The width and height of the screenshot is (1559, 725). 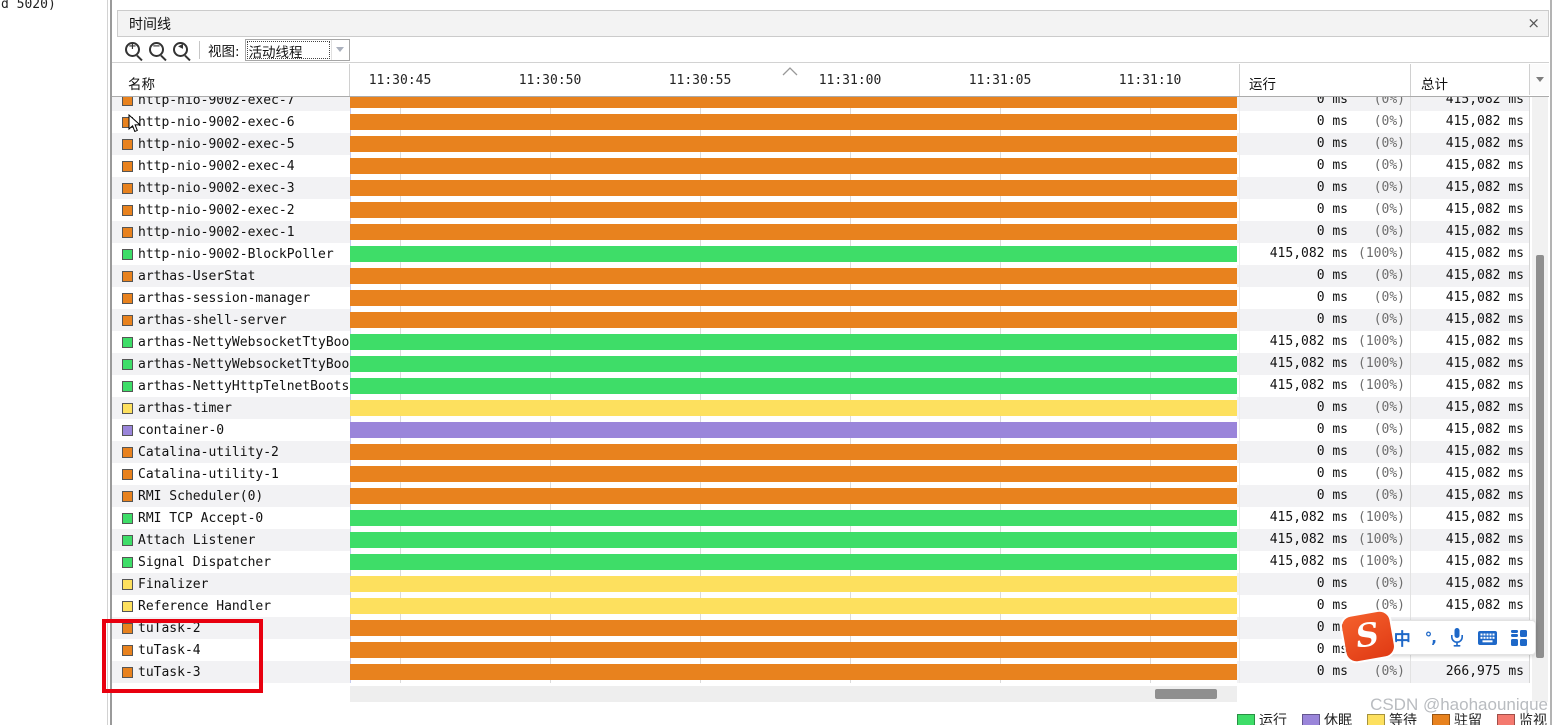 I want to click on thread-name-cell: arthas-UserStat, so click(x=231, y=276).